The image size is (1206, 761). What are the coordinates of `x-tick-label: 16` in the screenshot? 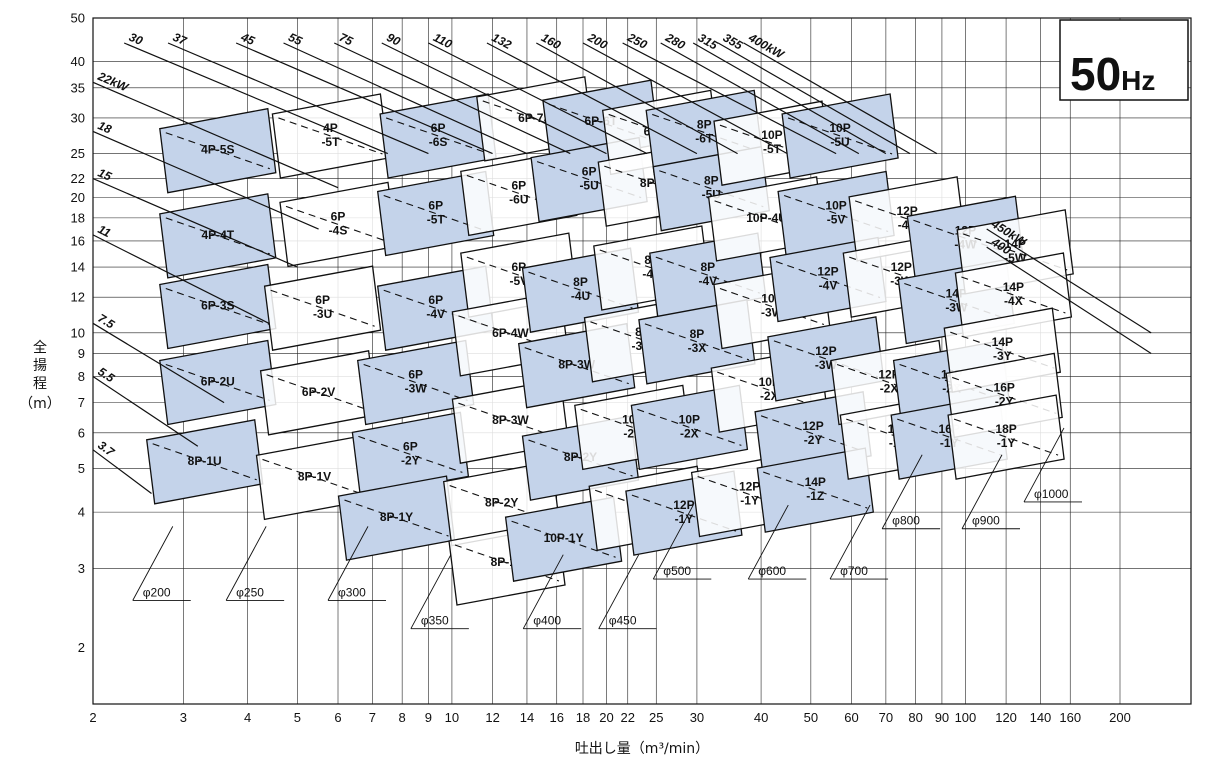 It's located at (557, 717).